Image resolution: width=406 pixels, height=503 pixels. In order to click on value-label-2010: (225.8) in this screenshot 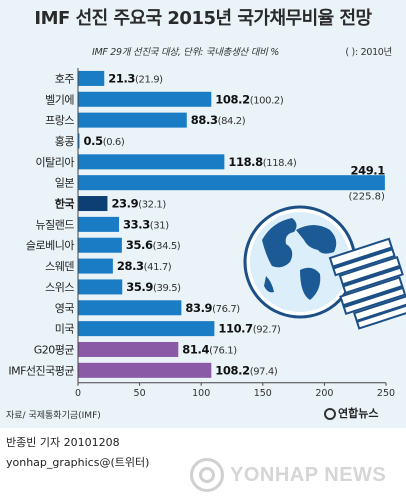, I will do `click(366, 197)`.